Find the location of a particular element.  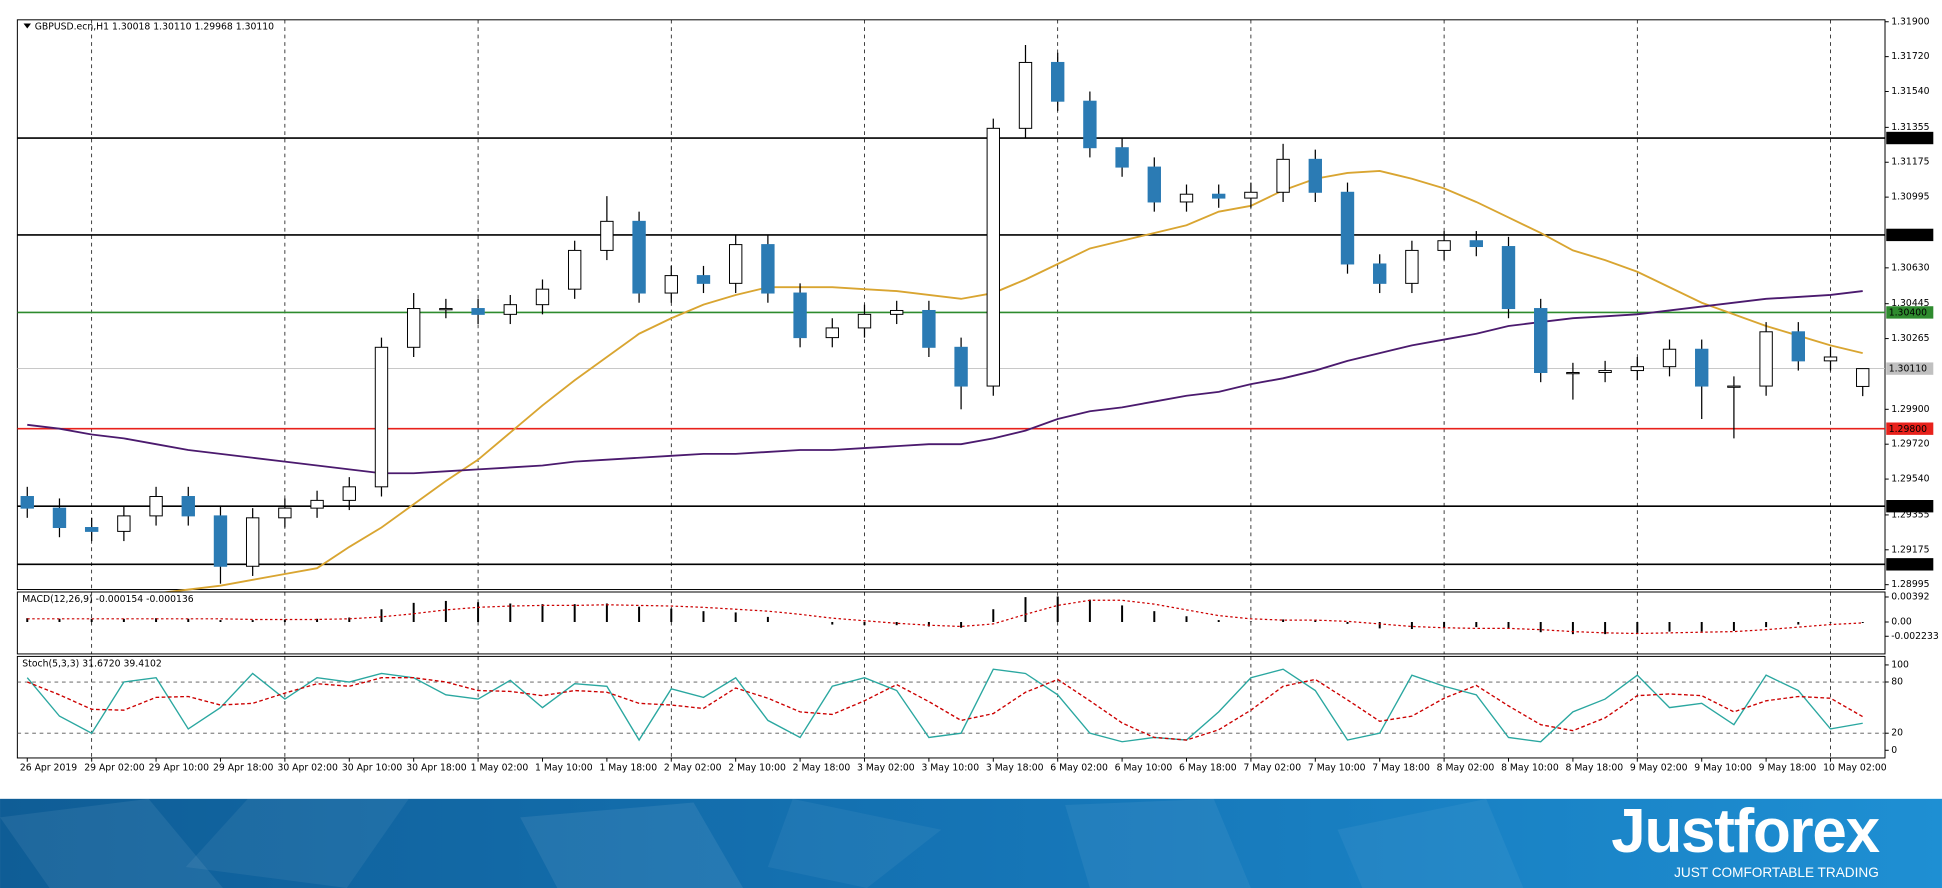

level-label: 1.29400 is located at coordinates (1908, 506).